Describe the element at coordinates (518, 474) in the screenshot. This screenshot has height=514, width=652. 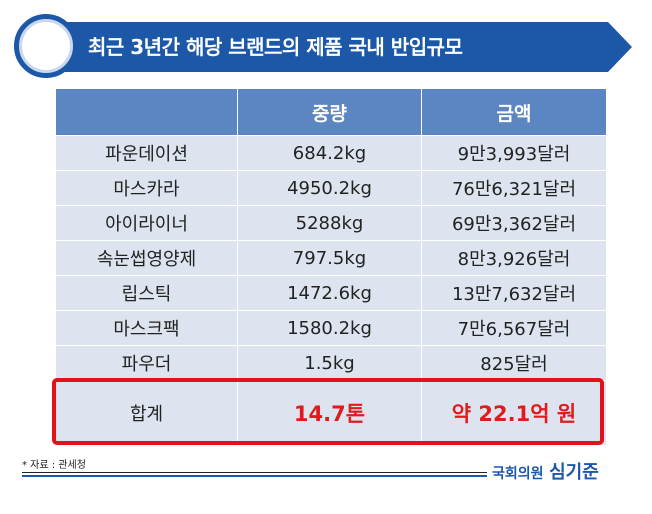
I see `credit-prefix: 국회의원` at that location.